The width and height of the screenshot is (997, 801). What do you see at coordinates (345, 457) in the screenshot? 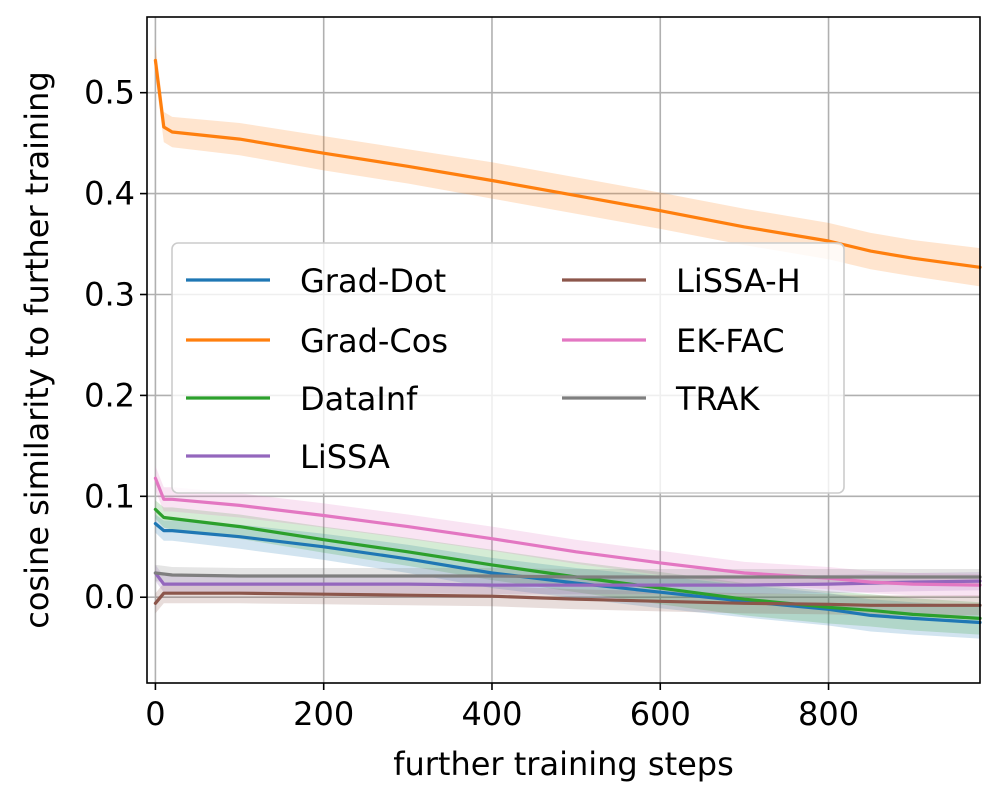
I see `legend-label-lissa: LiSSA` at bounding box center [345, 457].